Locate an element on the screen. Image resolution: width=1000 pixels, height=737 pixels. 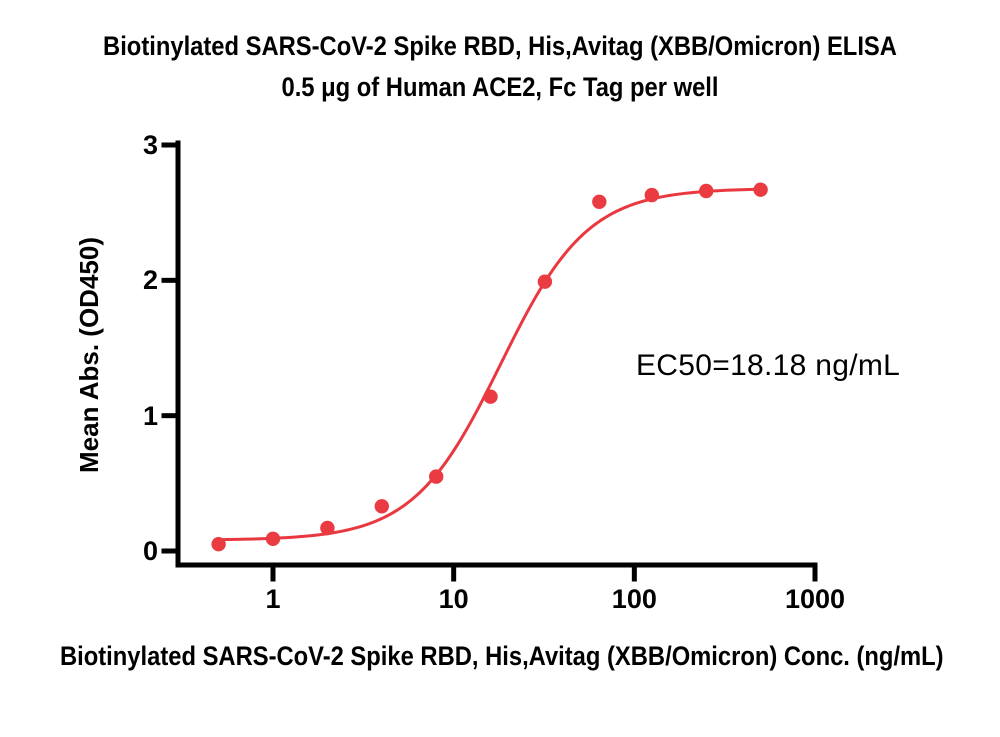
y-tick-label: 2 is located at coordinates (150, 280).